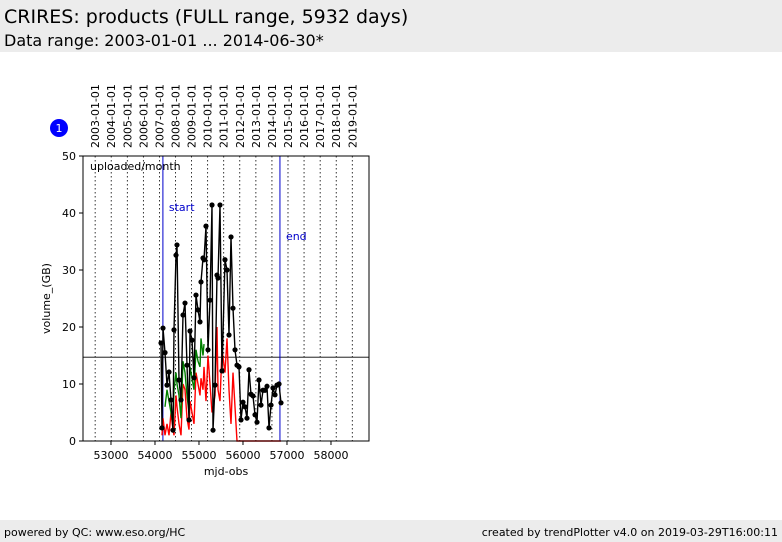 The height and width of the screenshot is (542, 782). I want to click on footer-left: powered by QC: www.eso.org/HC, so click(95, 532).